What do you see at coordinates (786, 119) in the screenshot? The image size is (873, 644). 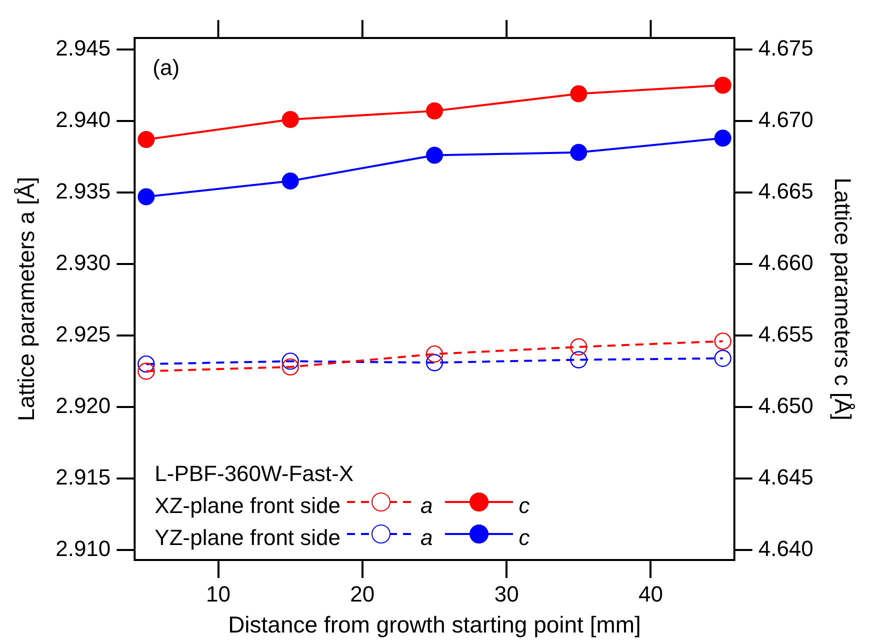 I see `y2-tick-label: 4.670` at bounding box center [786, 119].